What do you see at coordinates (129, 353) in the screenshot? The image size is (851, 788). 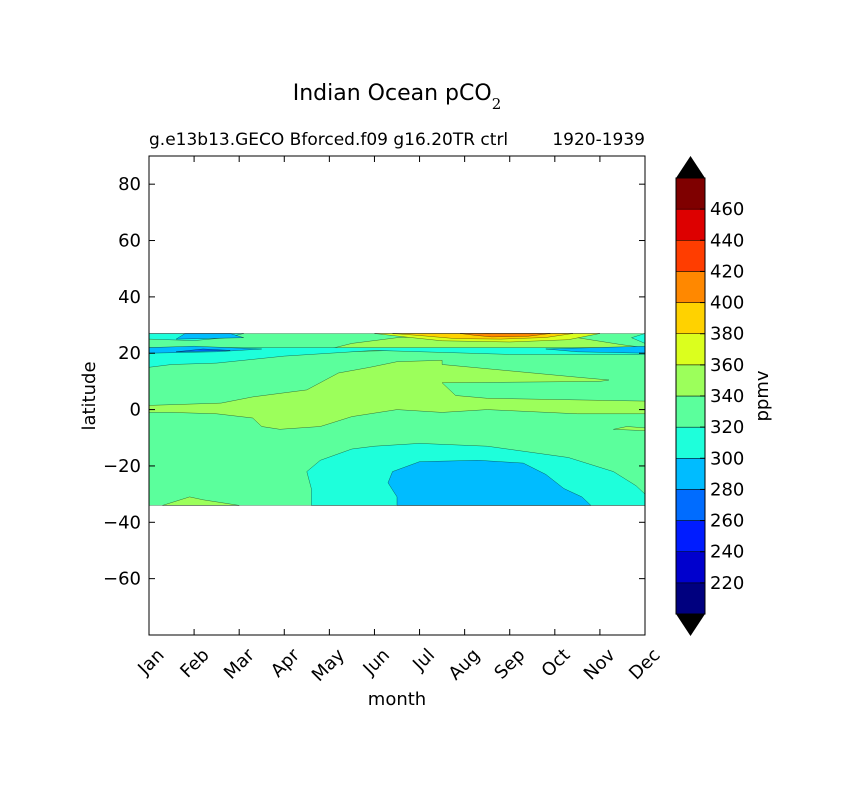 I see `y-tick-label: 20` at bounding box center [129, 353].